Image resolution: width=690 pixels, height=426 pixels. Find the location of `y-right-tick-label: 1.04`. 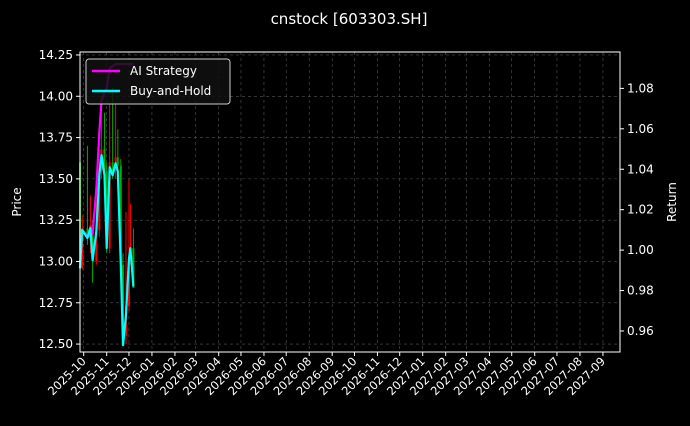

y-right-tick-label: 1.04 is located at coordinates (640, 169).